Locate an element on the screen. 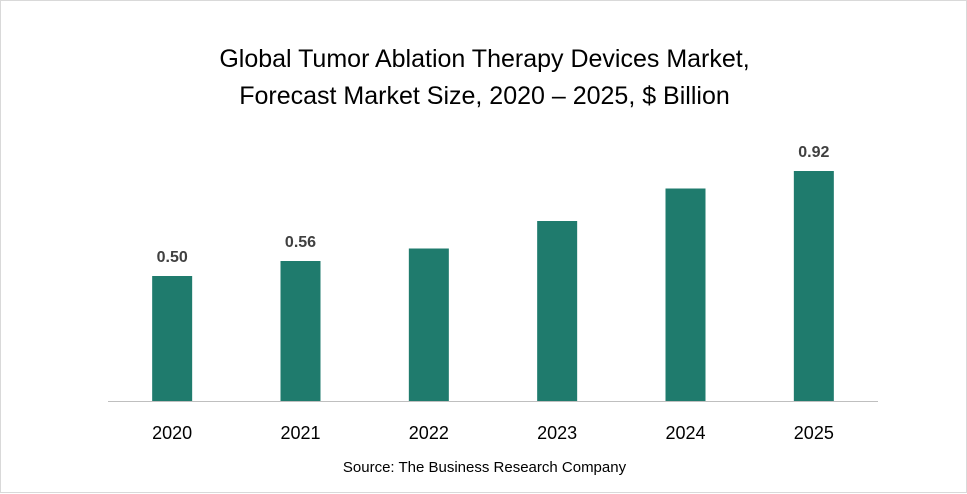  x-tick-label: 2025 is located at coordinates (814, 433).